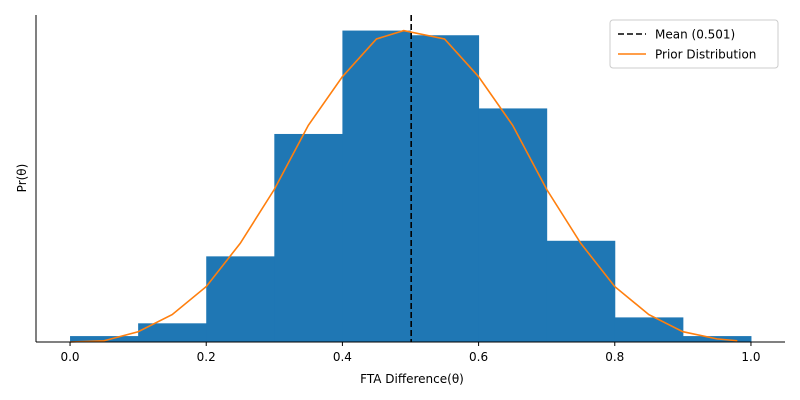  What do you see at coordinates (342, 357) in the screenshot?
I see `x-tick-label: 0.4` at bounding box center [342, 357].